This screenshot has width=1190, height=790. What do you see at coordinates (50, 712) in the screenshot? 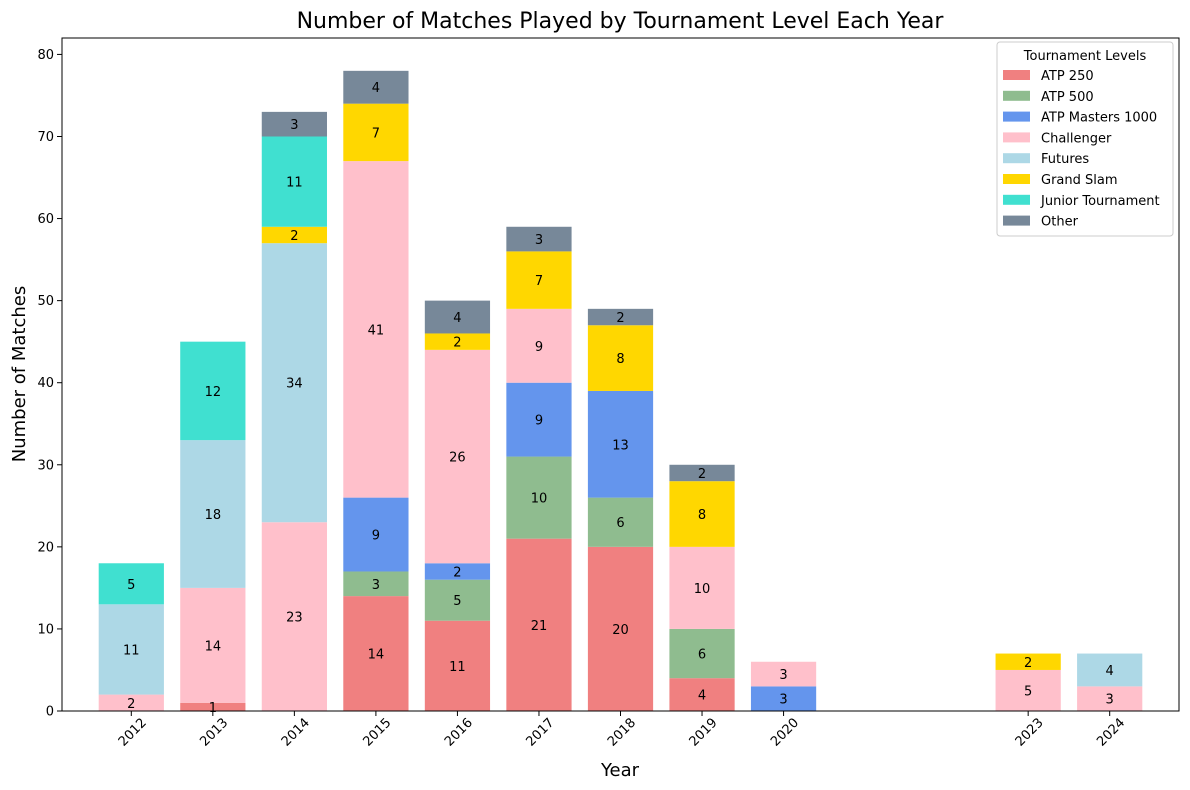
I see `y-tick-label: 0` at bounding box center [50, 712].